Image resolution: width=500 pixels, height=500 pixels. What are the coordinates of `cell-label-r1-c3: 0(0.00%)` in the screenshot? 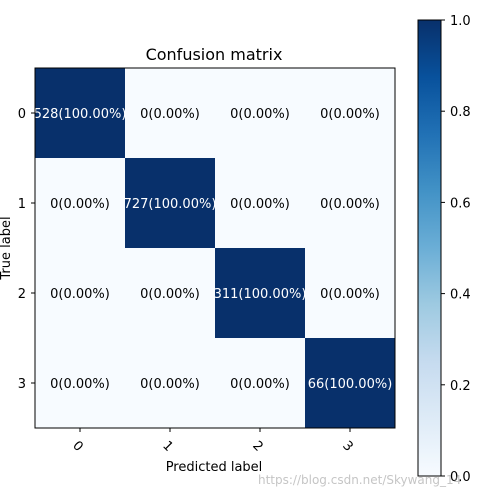 It's located at (350, 204).